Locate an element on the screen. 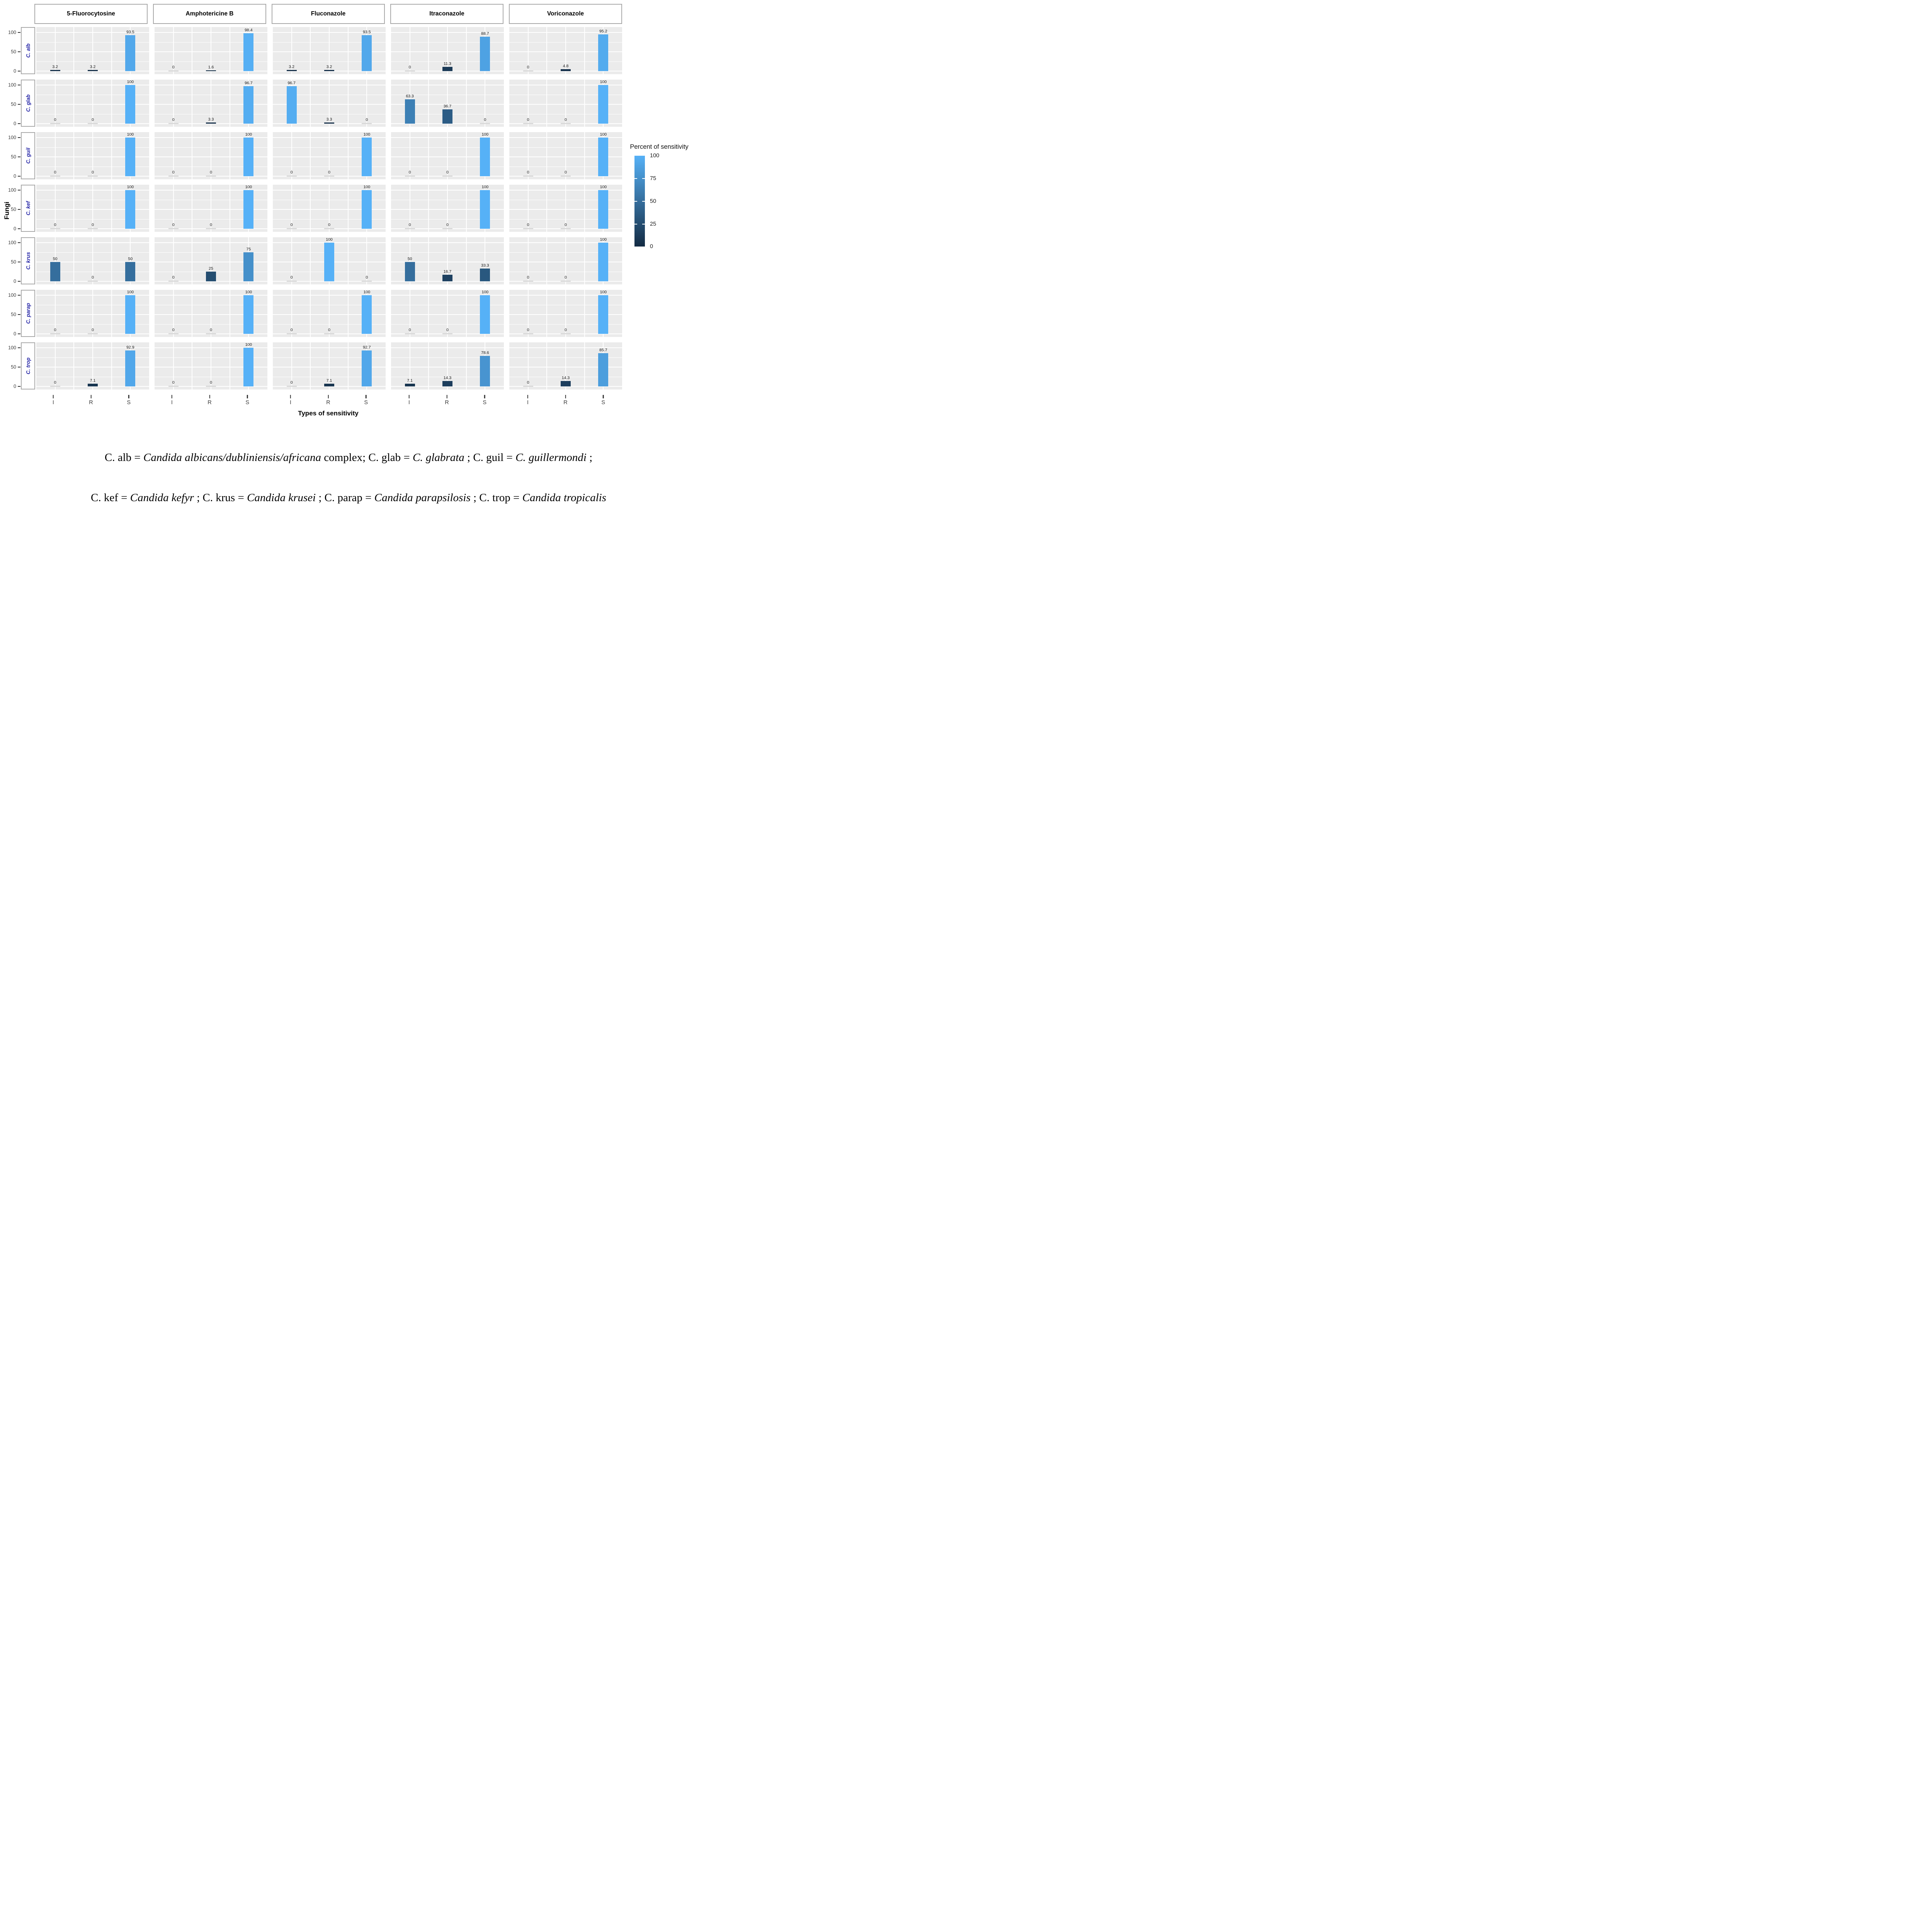 The width and height of the screenshot is (1932, 1932). y-axis-title: Fungi is located at coordinates (7, 210).